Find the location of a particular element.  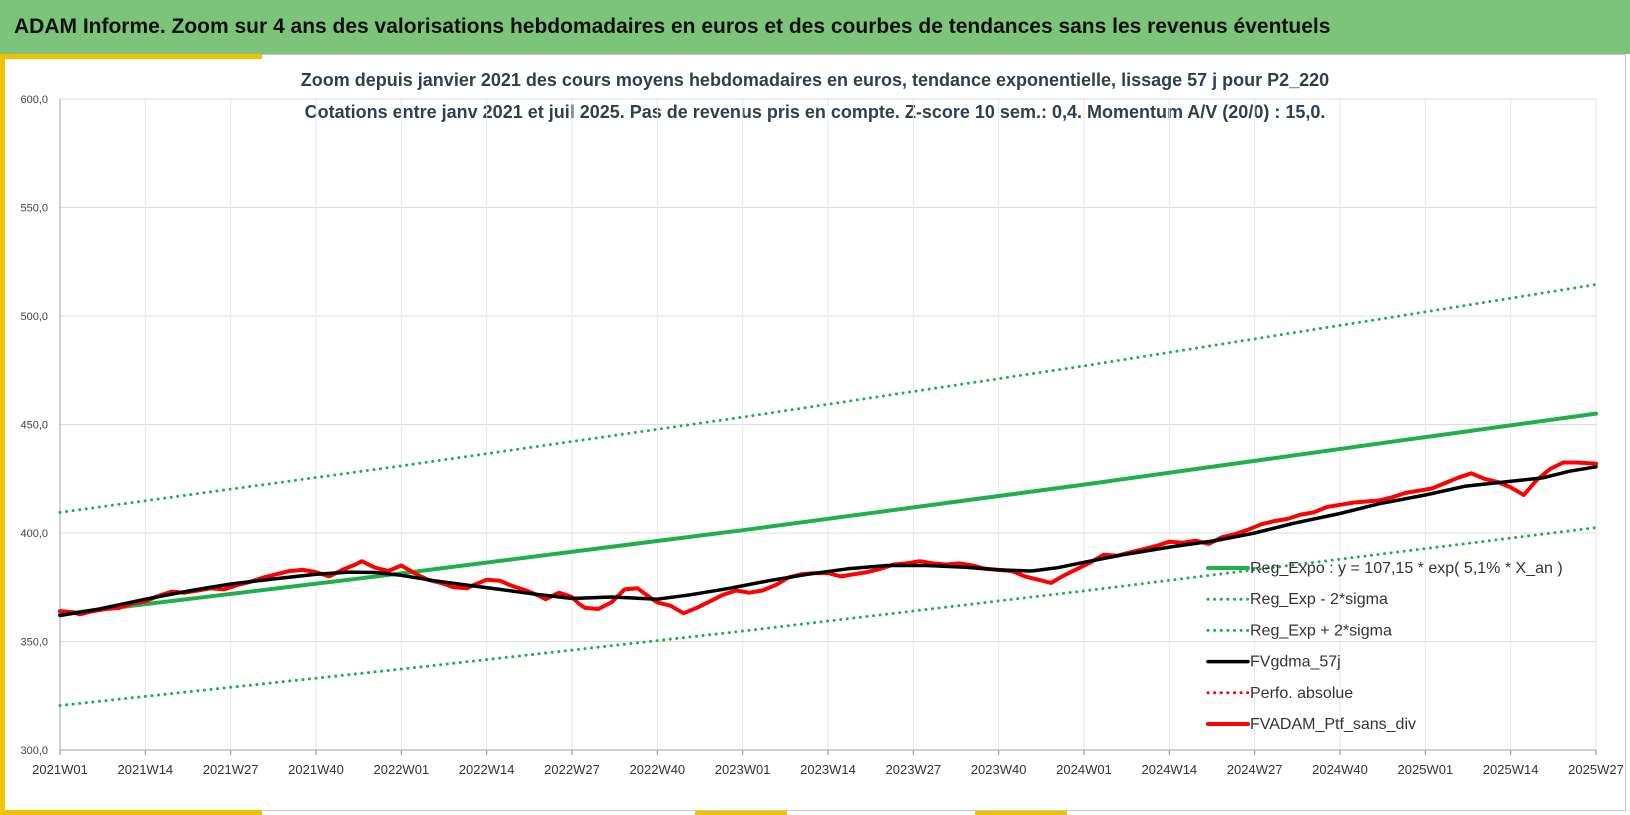

y-tick-label: 550,0 is located at coordinates (34, 209).